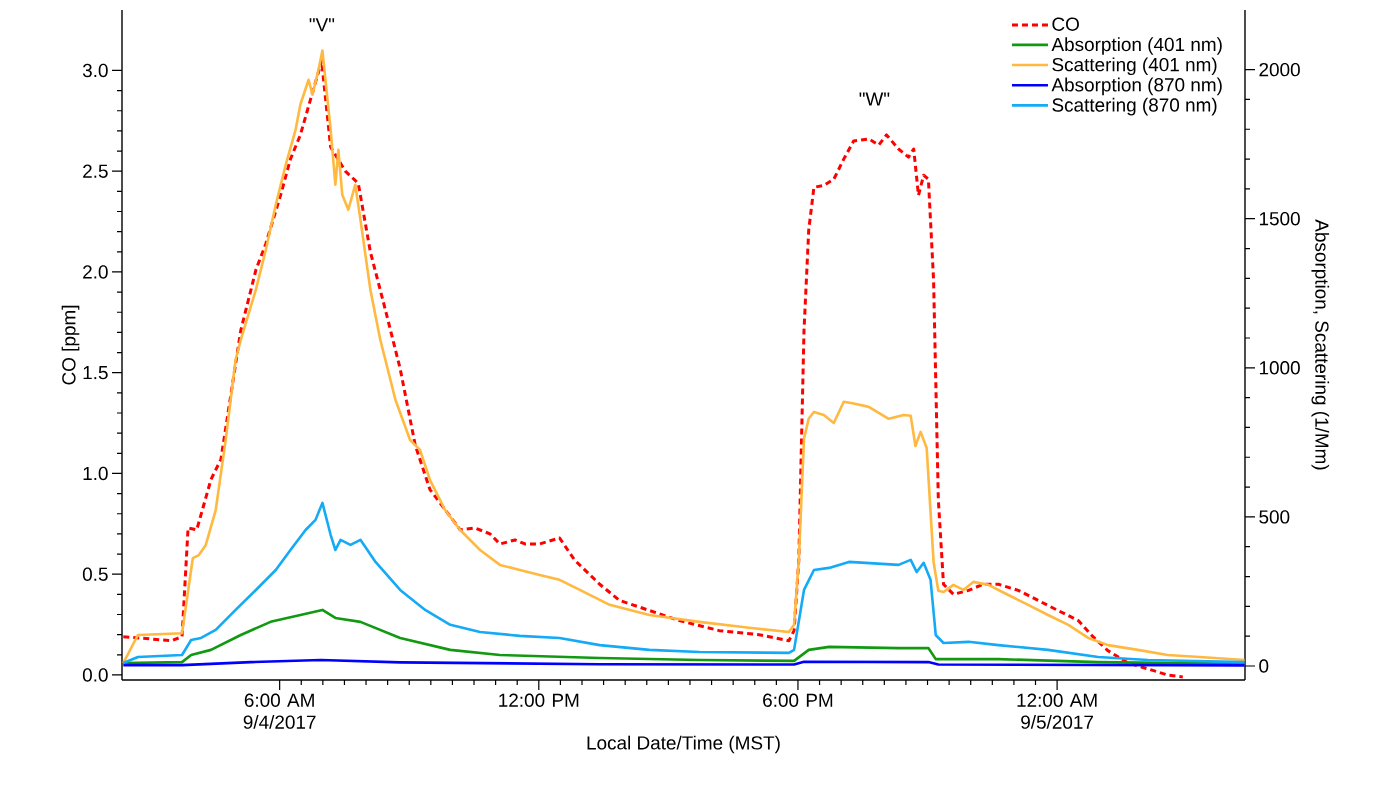  What do you see at coordinates (798, 700) in the screenshot?
I see `x-tick-label: 6:00 PM` at bounding box center [798, 700].